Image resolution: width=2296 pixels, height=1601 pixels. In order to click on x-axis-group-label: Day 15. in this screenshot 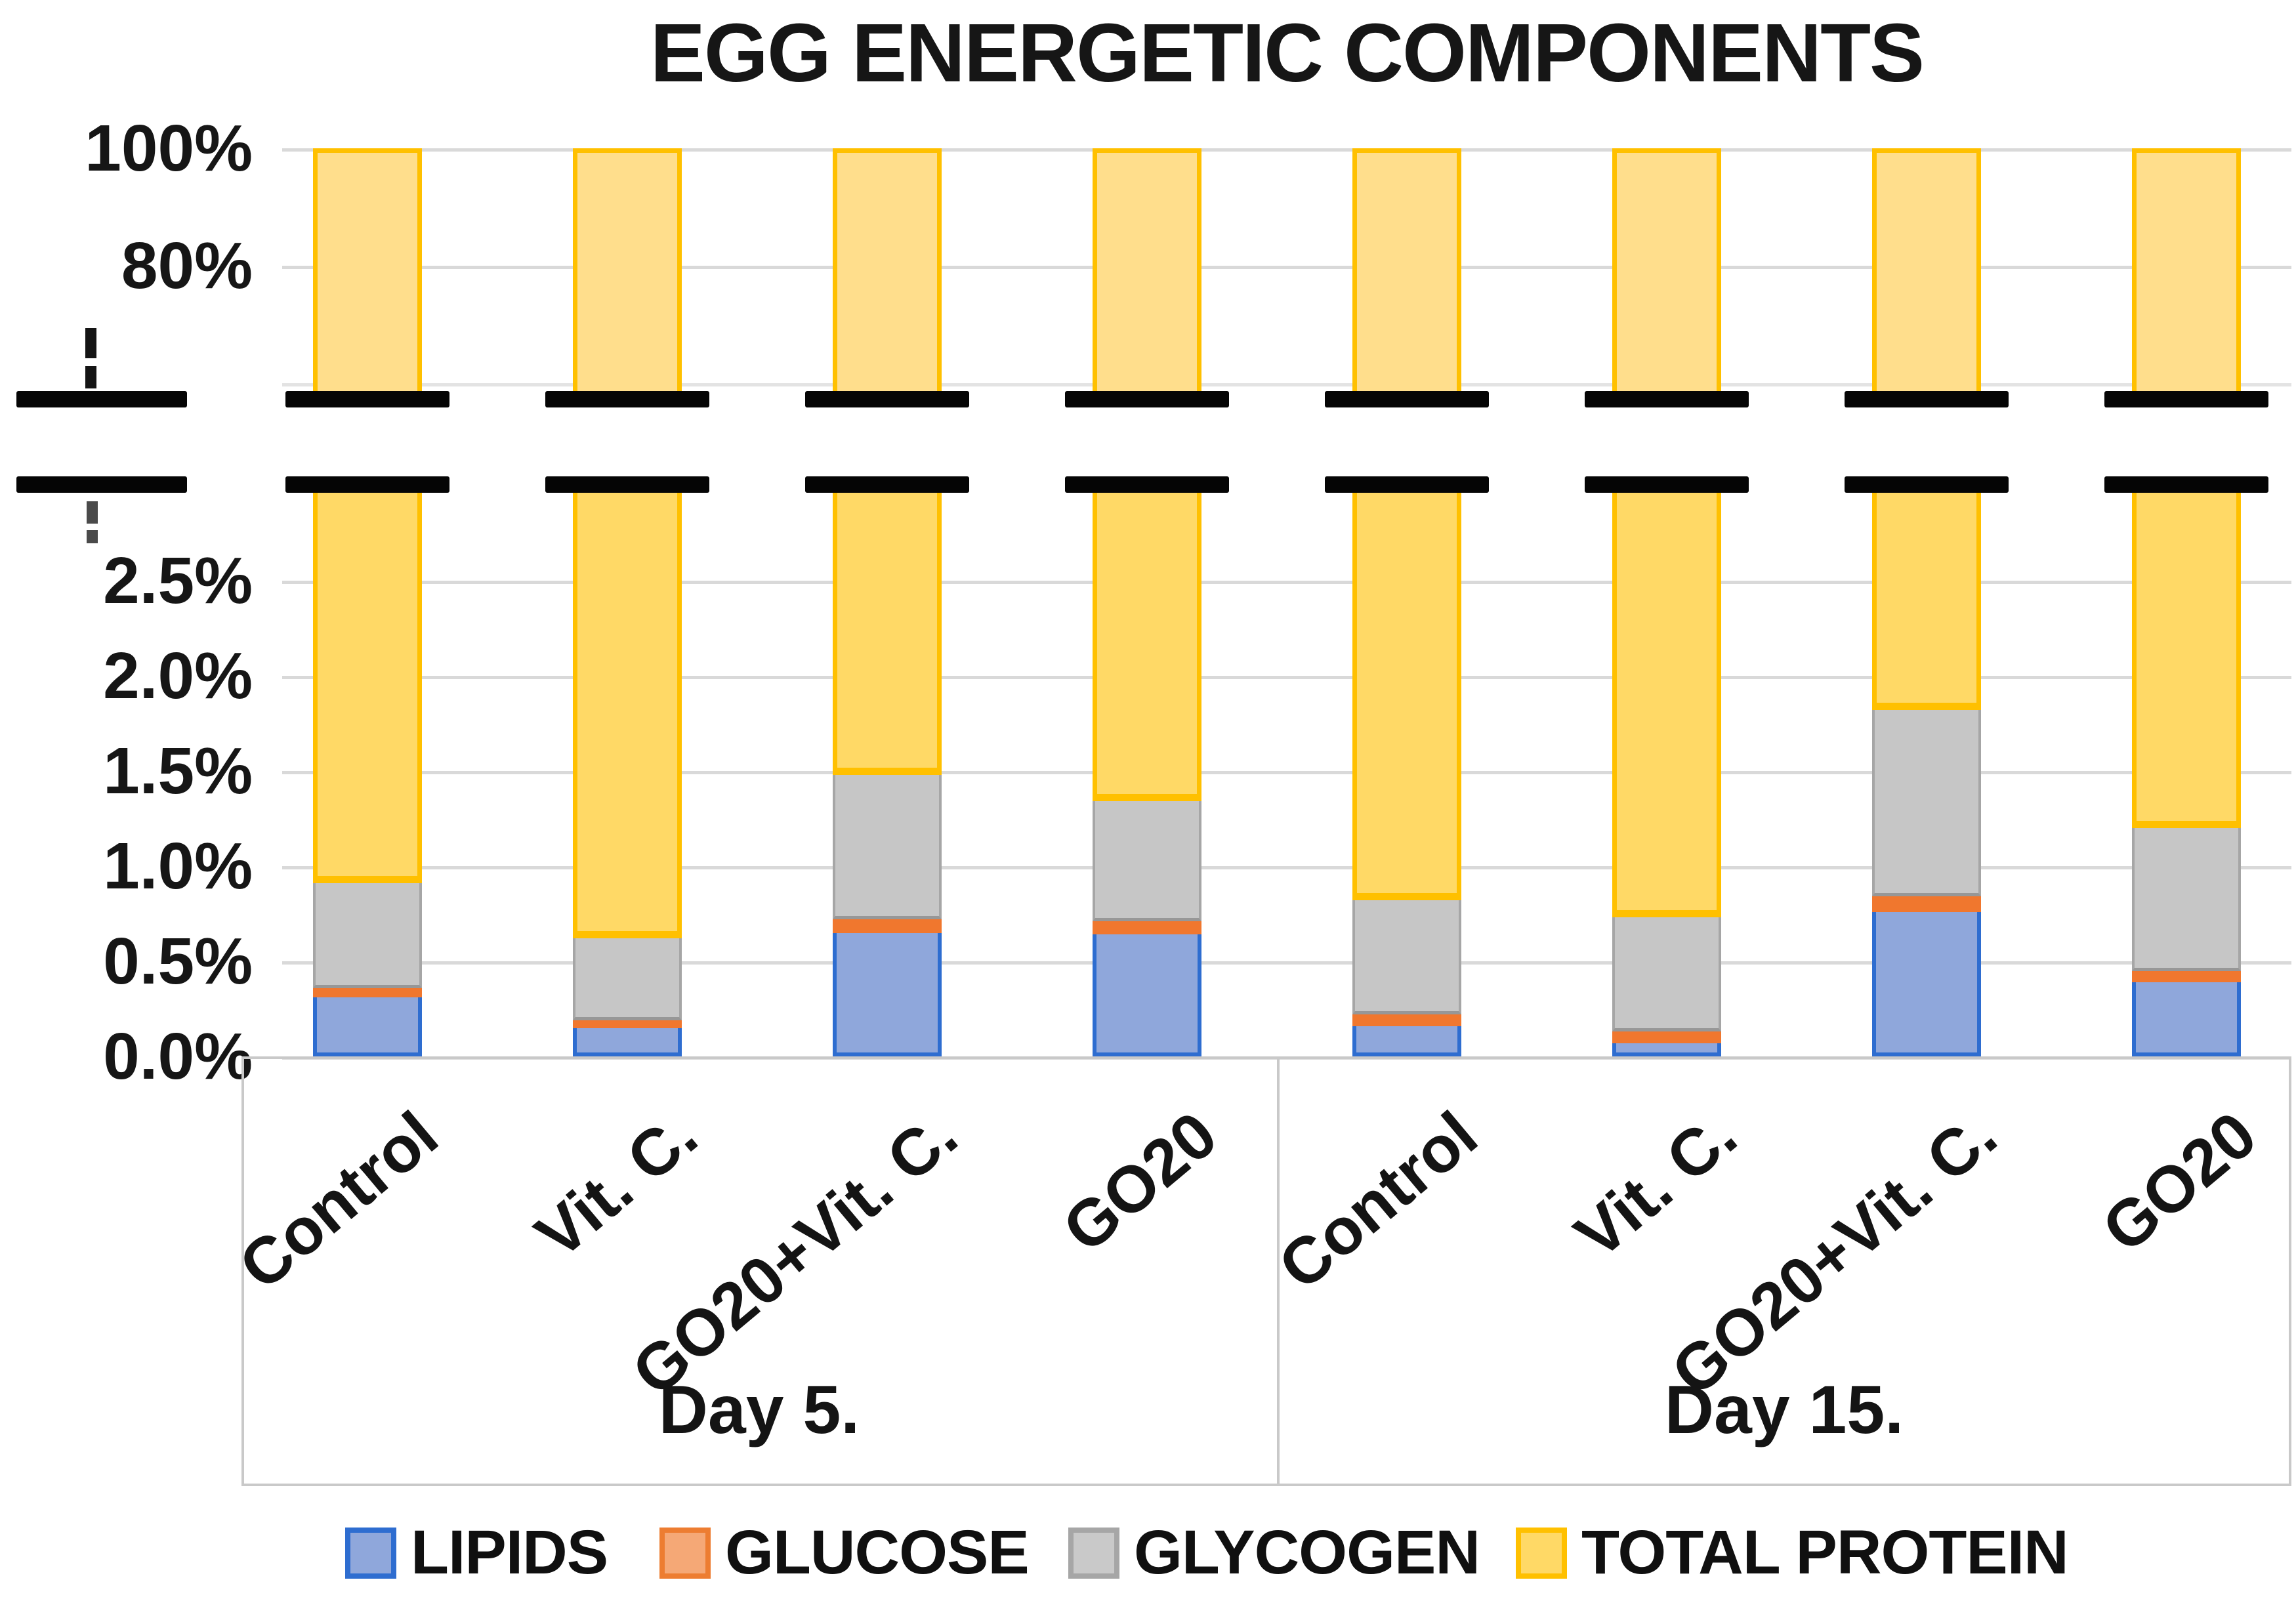, I will do `click(1784, 1410)`.